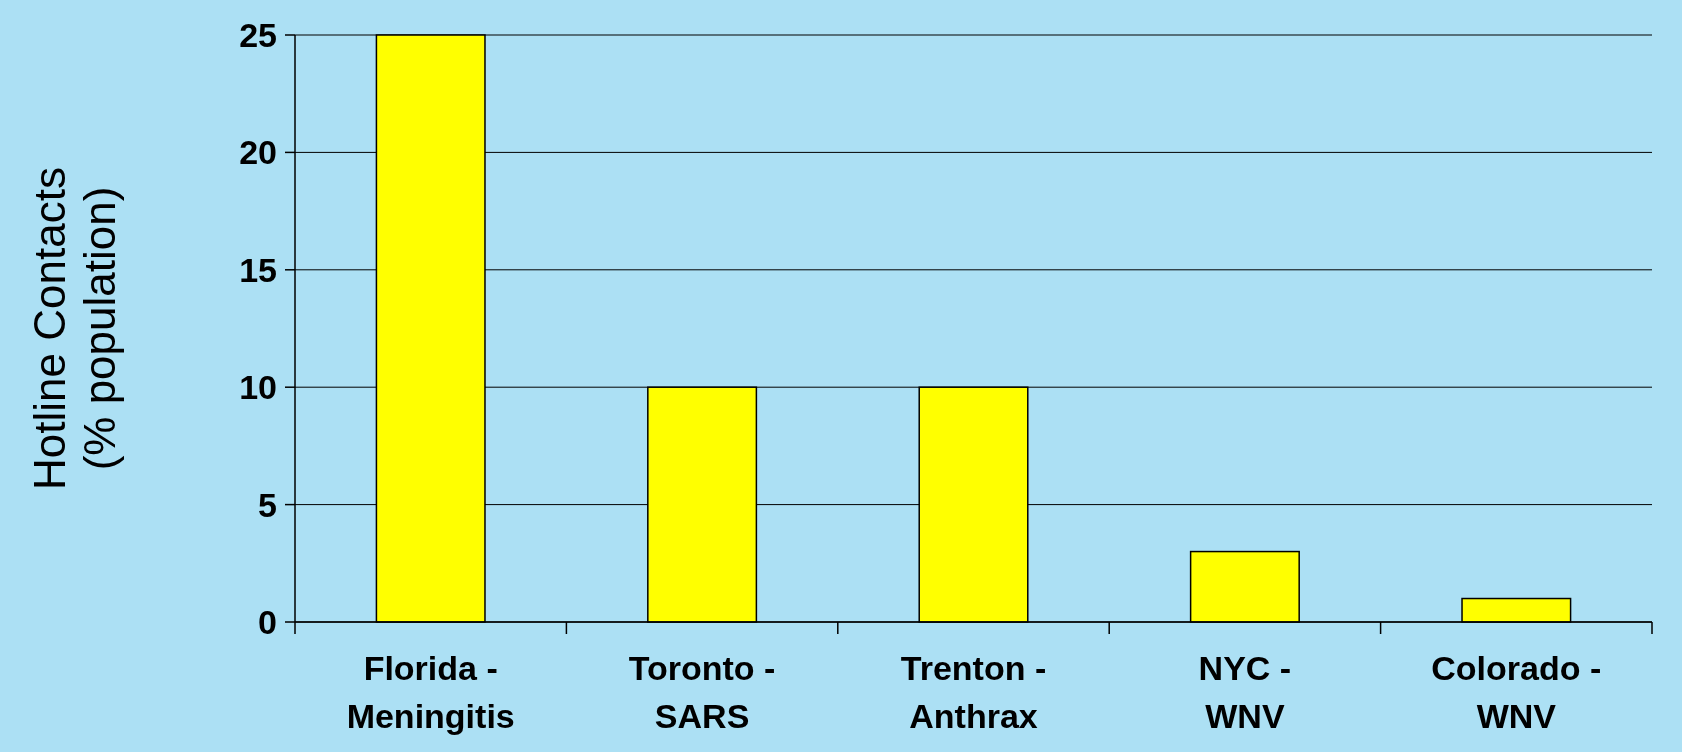 Image resolution: width=1682 pixels, height=752 pixels. I want to click on y-tick-label: 5, so click(267, 504).